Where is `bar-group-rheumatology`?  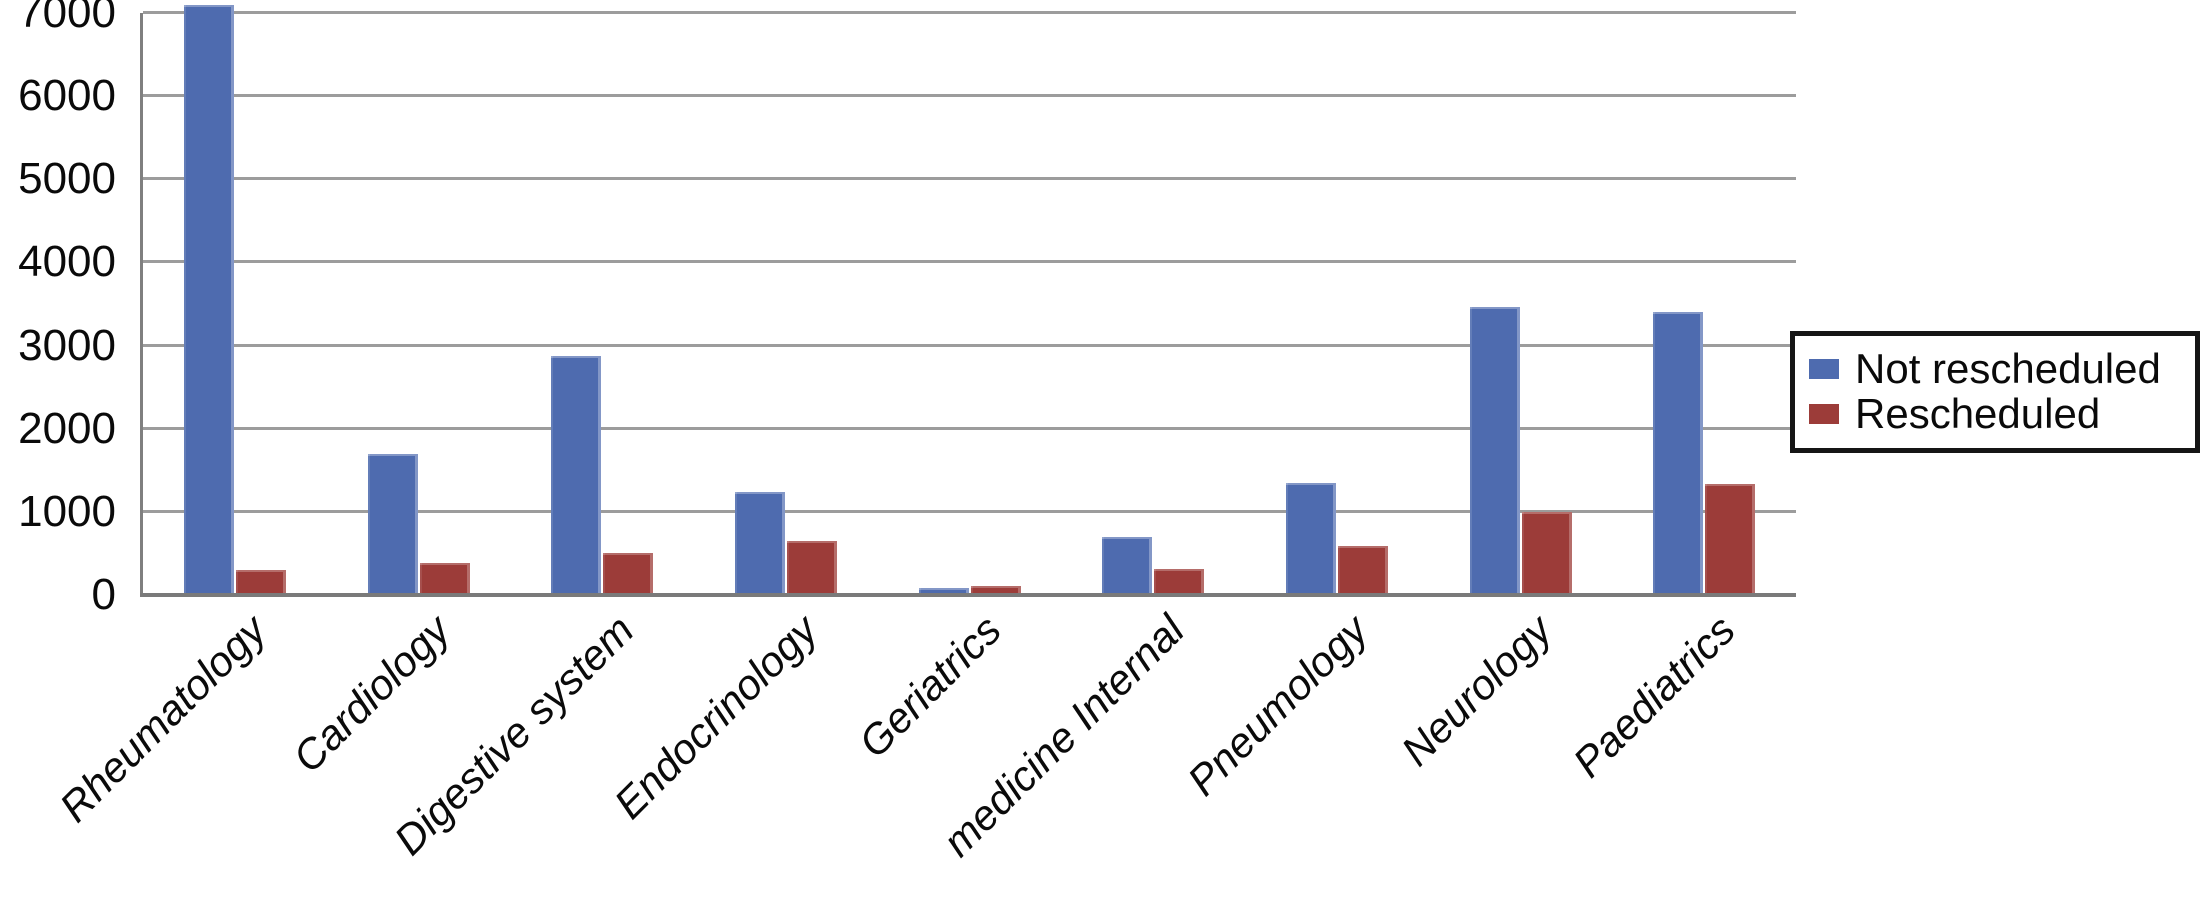 bar-group-rheumatology is located at coordinates (235, 299).